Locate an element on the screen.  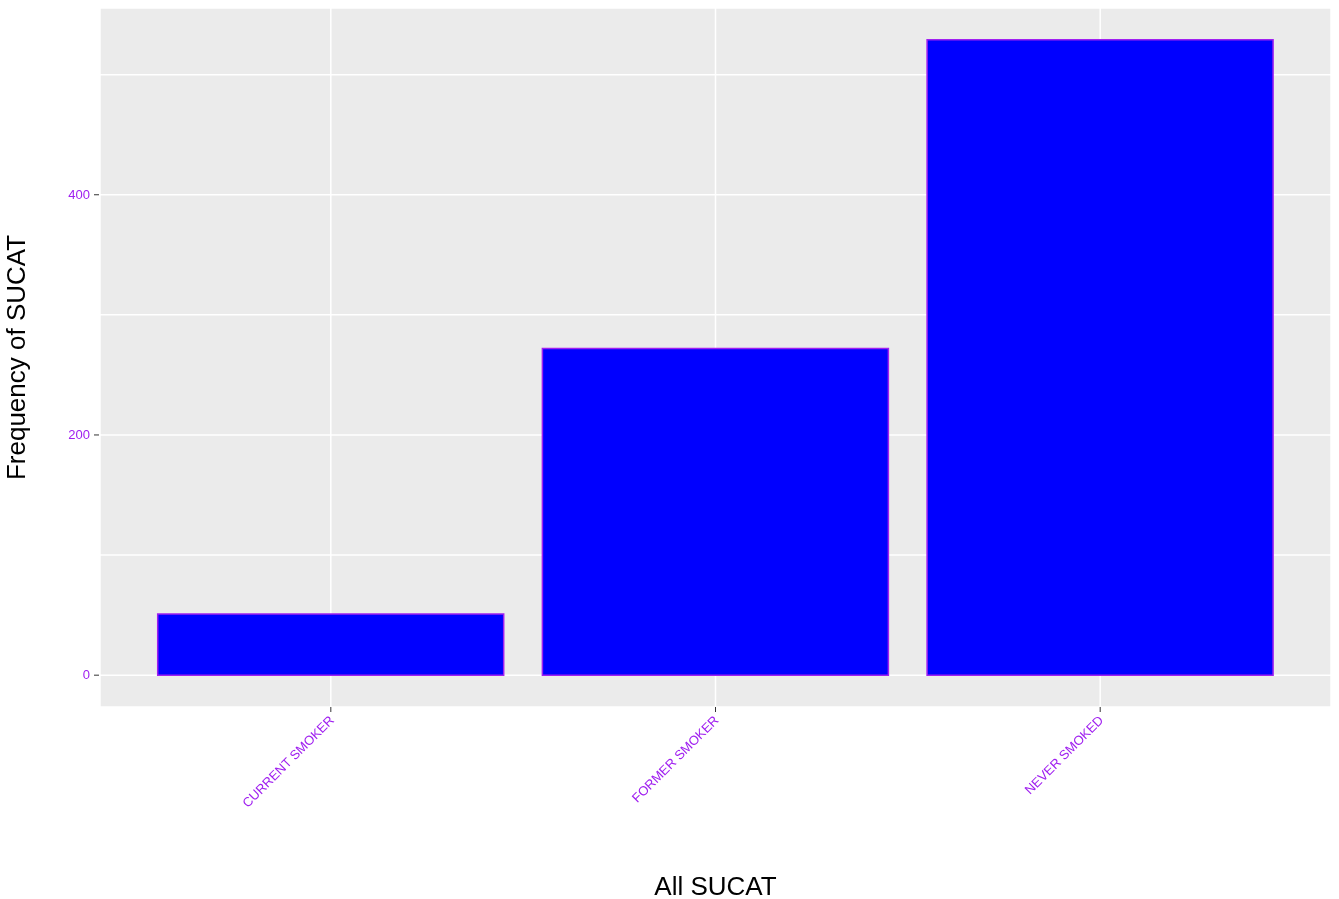
y-tick-label: 200 is located at coordinates (79, 434).